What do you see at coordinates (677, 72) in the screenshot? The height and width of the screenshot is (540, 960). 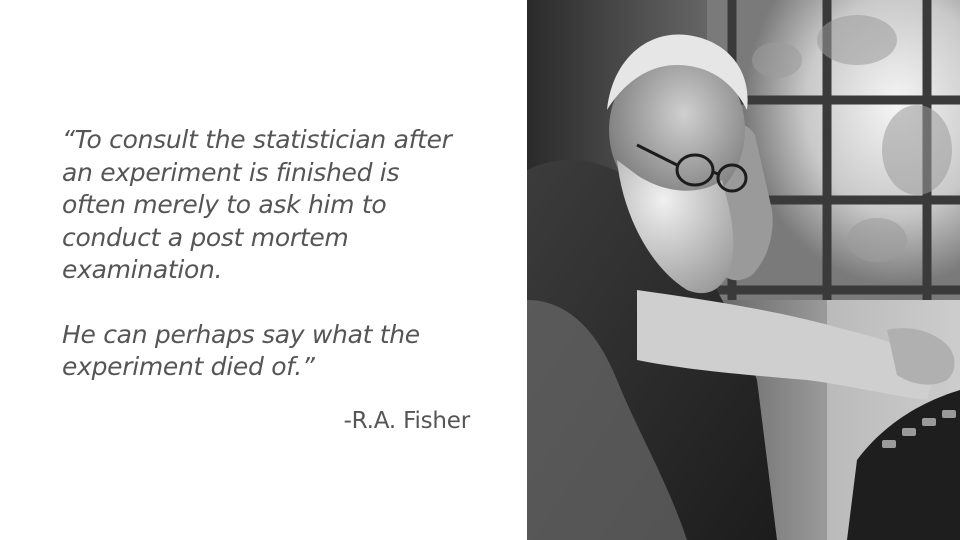 I see `hair` at bounding box center [677, 72].